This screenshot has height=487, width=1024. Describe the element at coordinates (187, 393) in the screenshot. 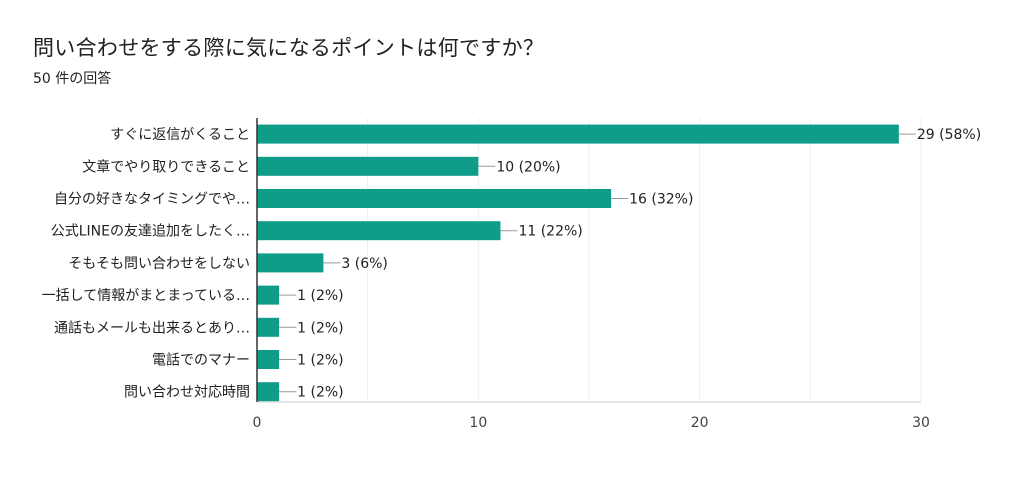

I see `category-label: 問い合わせ対応時間` at that location.